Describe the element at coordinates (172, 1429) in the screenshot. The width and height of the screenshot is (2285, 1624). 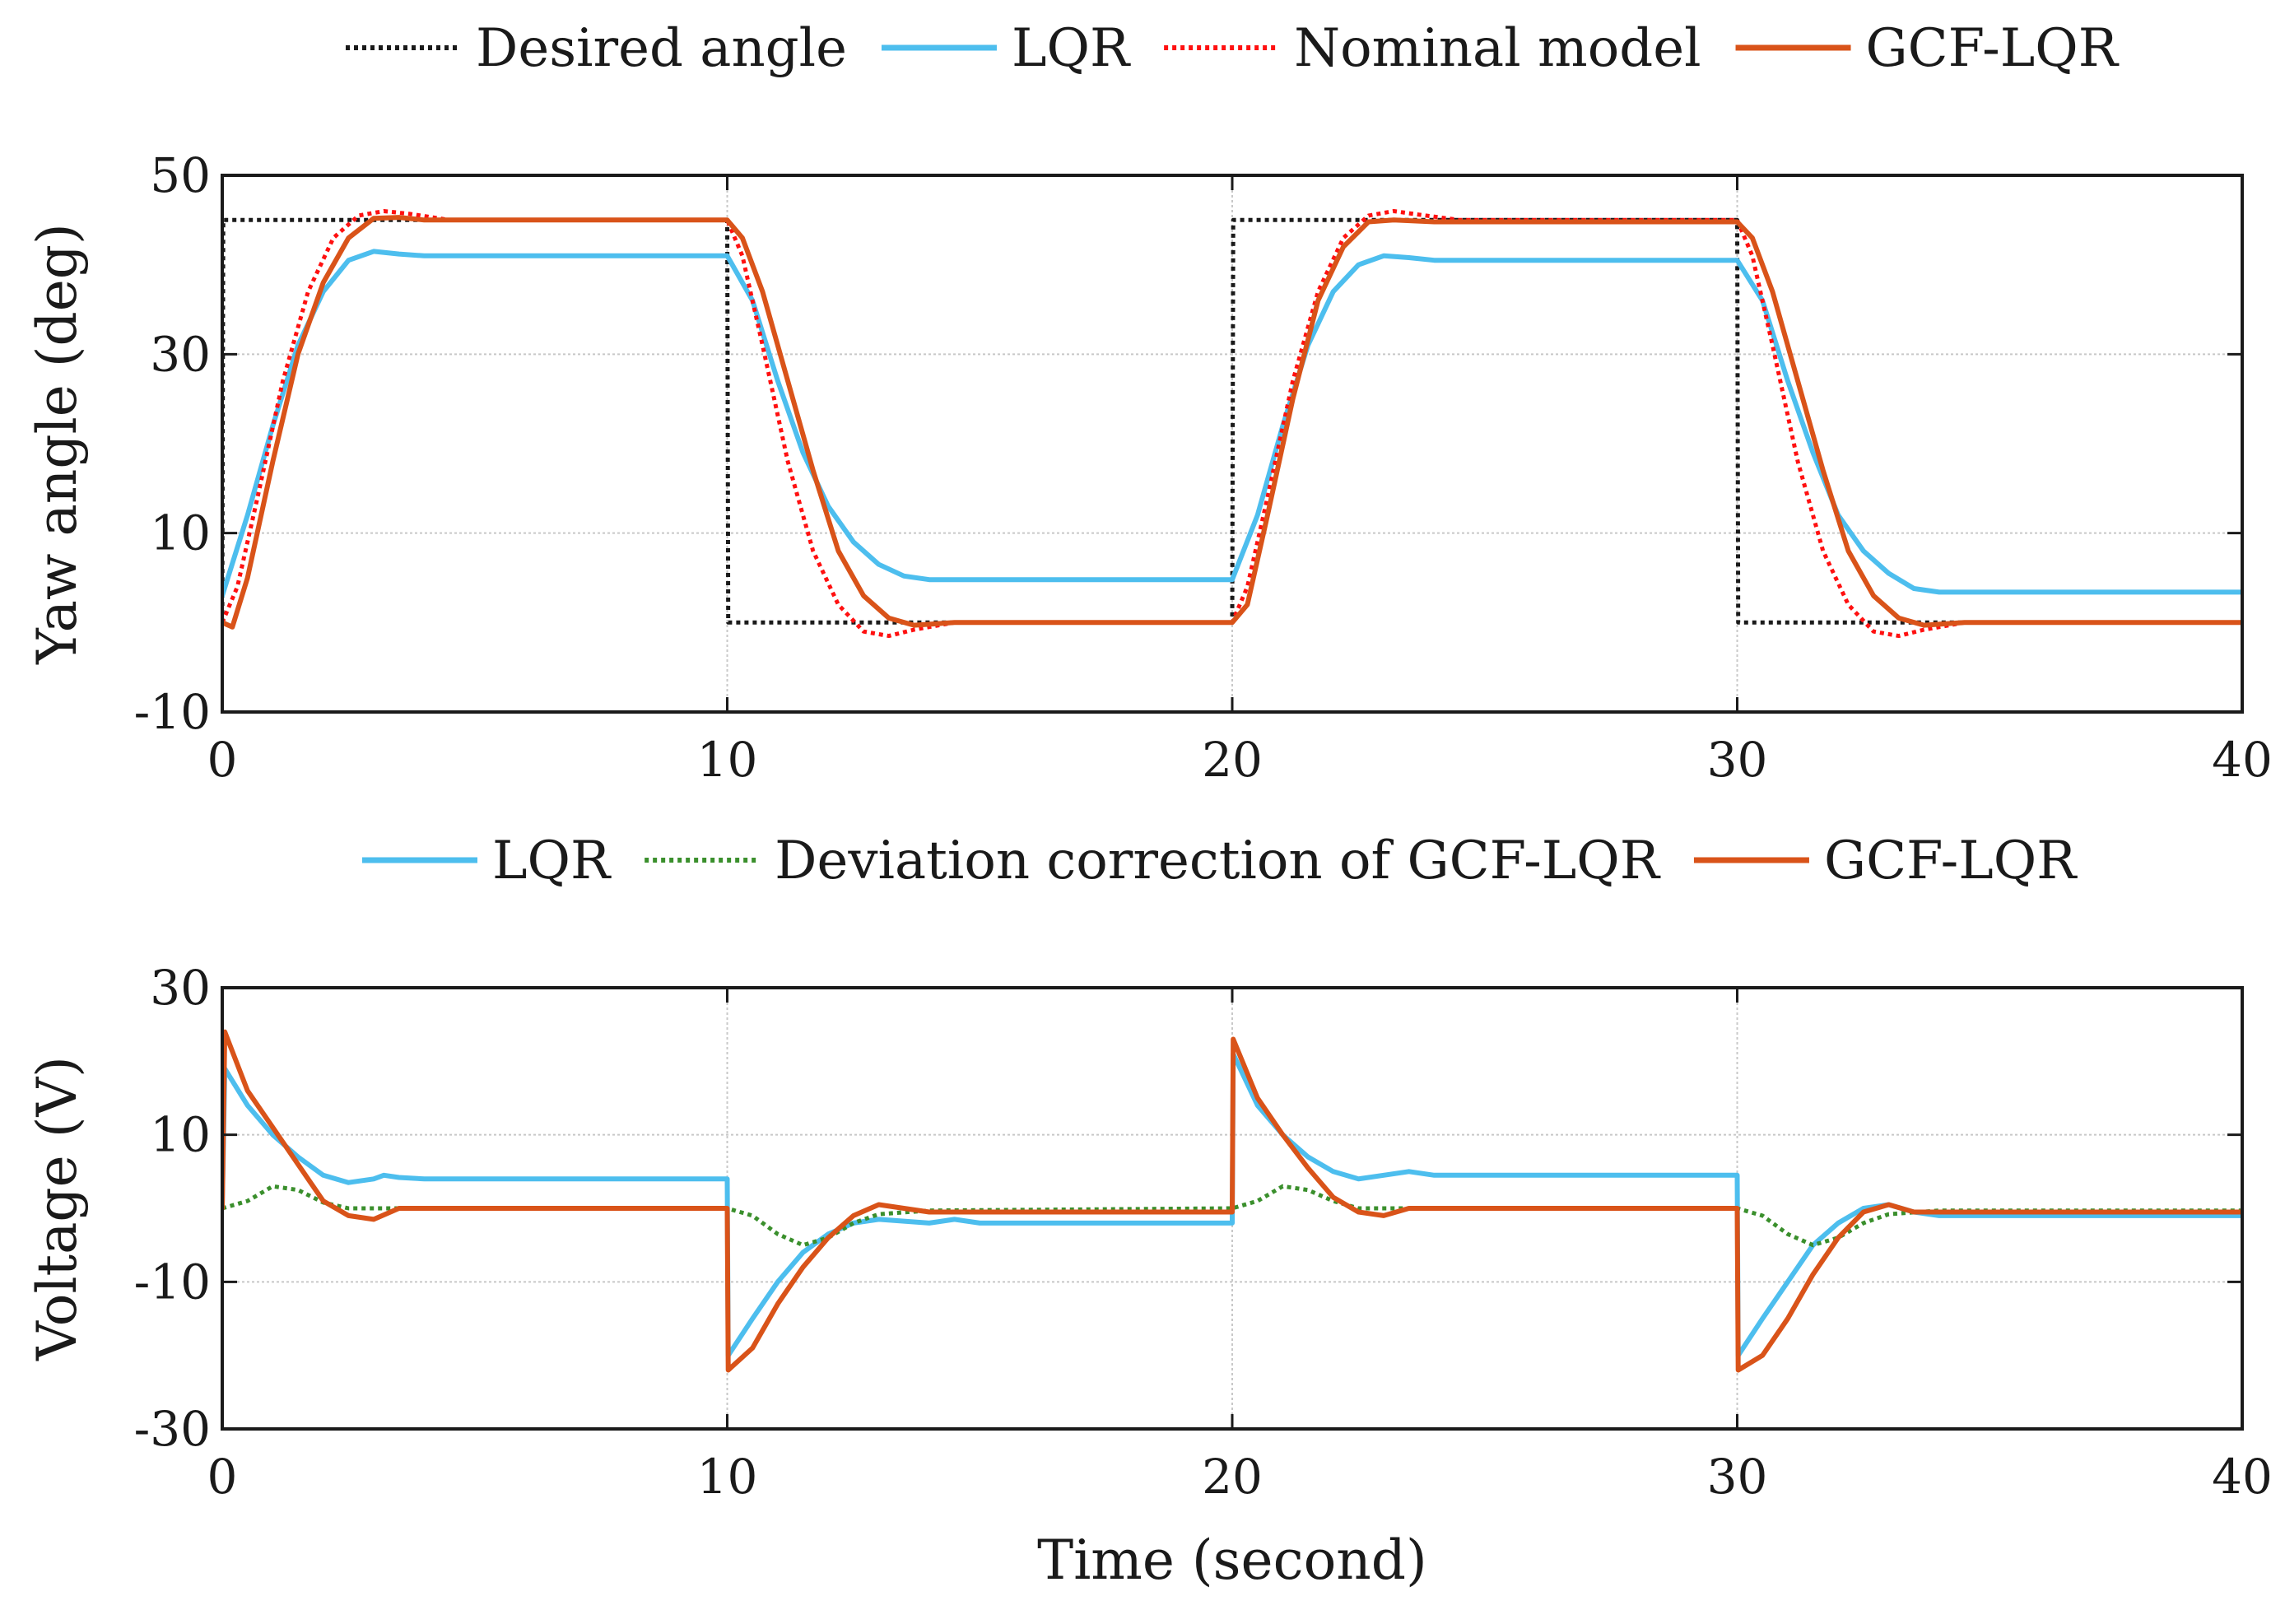
I see `y-tick-label: -30` at that location.